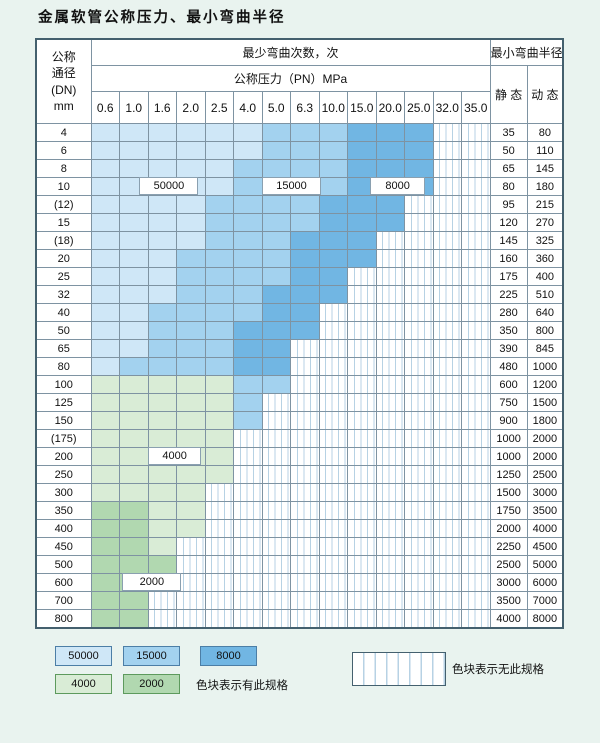  What do you see at coordinates (508, 366) in the screenshot?
I see `static-radius-cell: 480` at bounding box center [508, 366].